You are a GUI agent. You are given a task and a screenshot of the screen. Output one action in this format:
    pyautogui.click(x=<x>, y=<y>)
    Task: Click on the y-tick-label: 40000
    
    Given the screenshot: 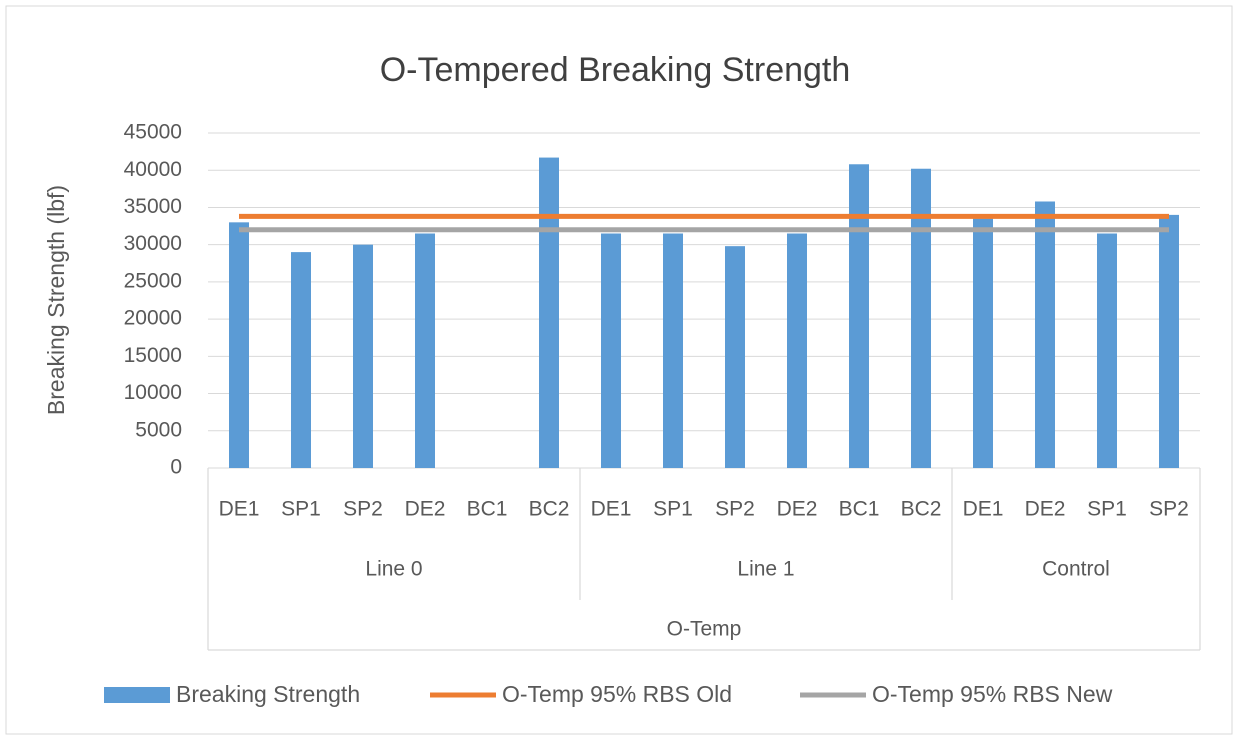 What is the action you would take?
    pyautogui.click(x=153, y=169)
    